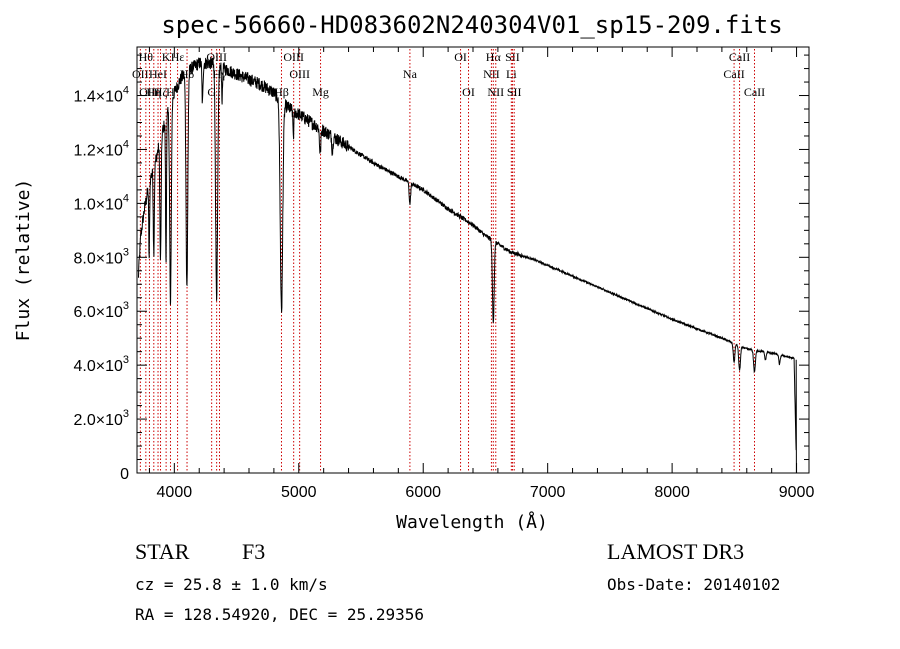 This screenshot has height=649, width=900. I want to click on line-marker-label: Hθ, so click(146, 57).